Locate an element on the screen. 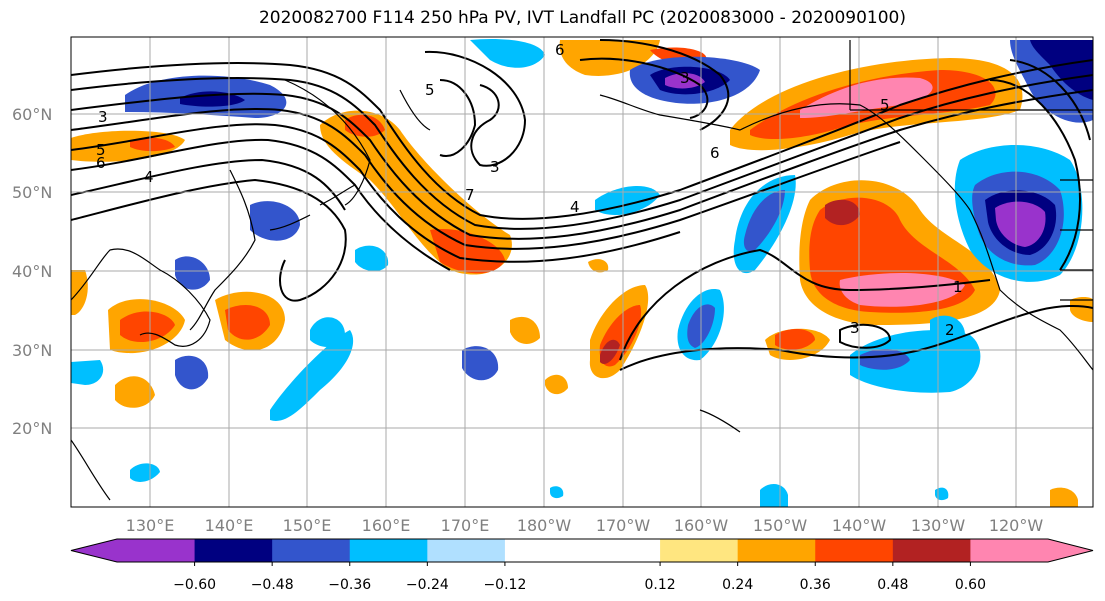 Image resolution: width=1105 pixels, height=601 pixels. colorbar-tick-label: −0.12 is located at coordinates (504, 585).